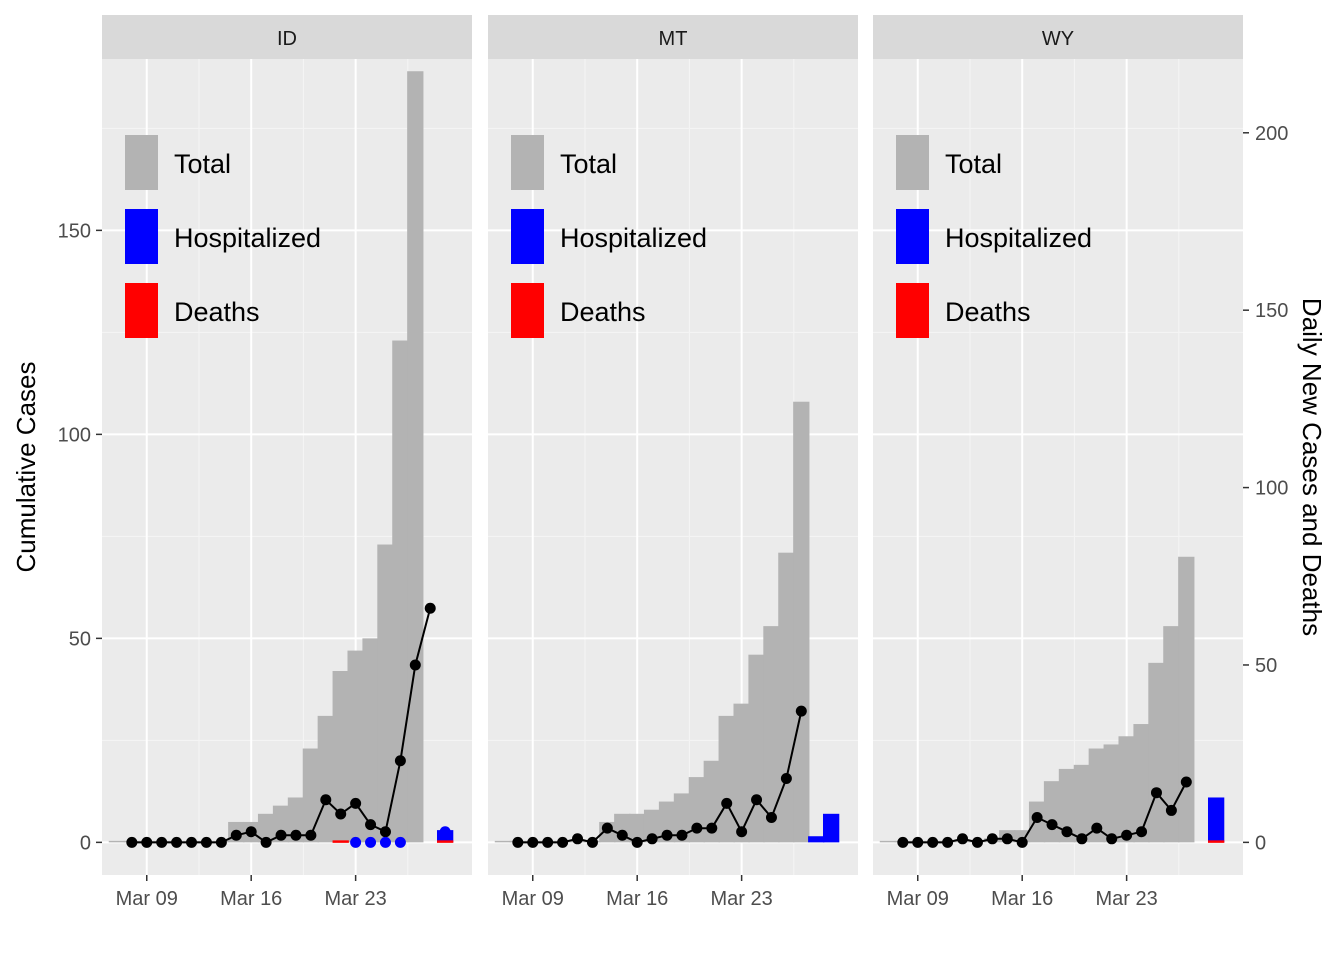 The width and height of the screenshot is (1344, 965). I want to click on facet-strip, so click(1058, 37).